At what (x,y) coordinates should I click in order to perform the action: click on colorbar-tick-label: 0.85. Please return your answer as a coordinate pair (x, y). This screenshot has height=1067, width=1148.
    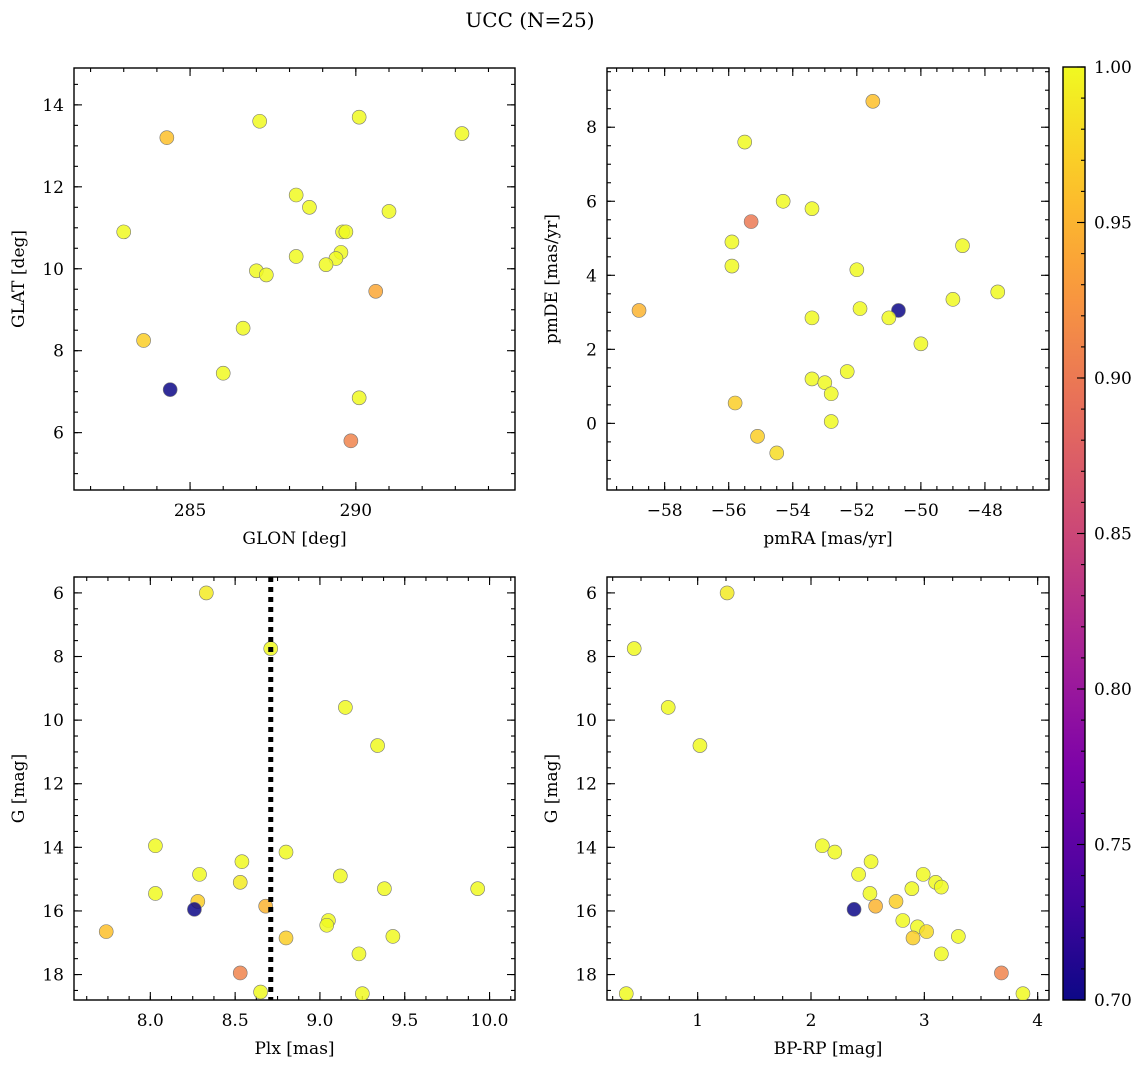
    Looking at the image, I should click on (1113, 535).